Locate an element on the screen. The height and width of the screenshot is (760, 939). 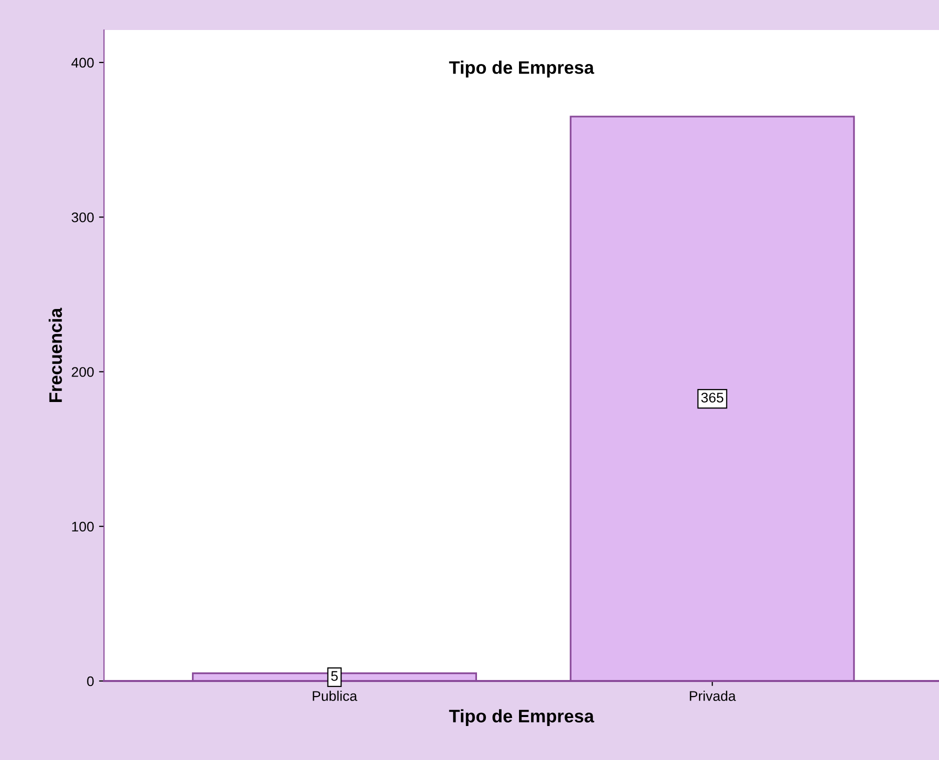
y-tick-label: 0 is located at coordinates (90, 681).